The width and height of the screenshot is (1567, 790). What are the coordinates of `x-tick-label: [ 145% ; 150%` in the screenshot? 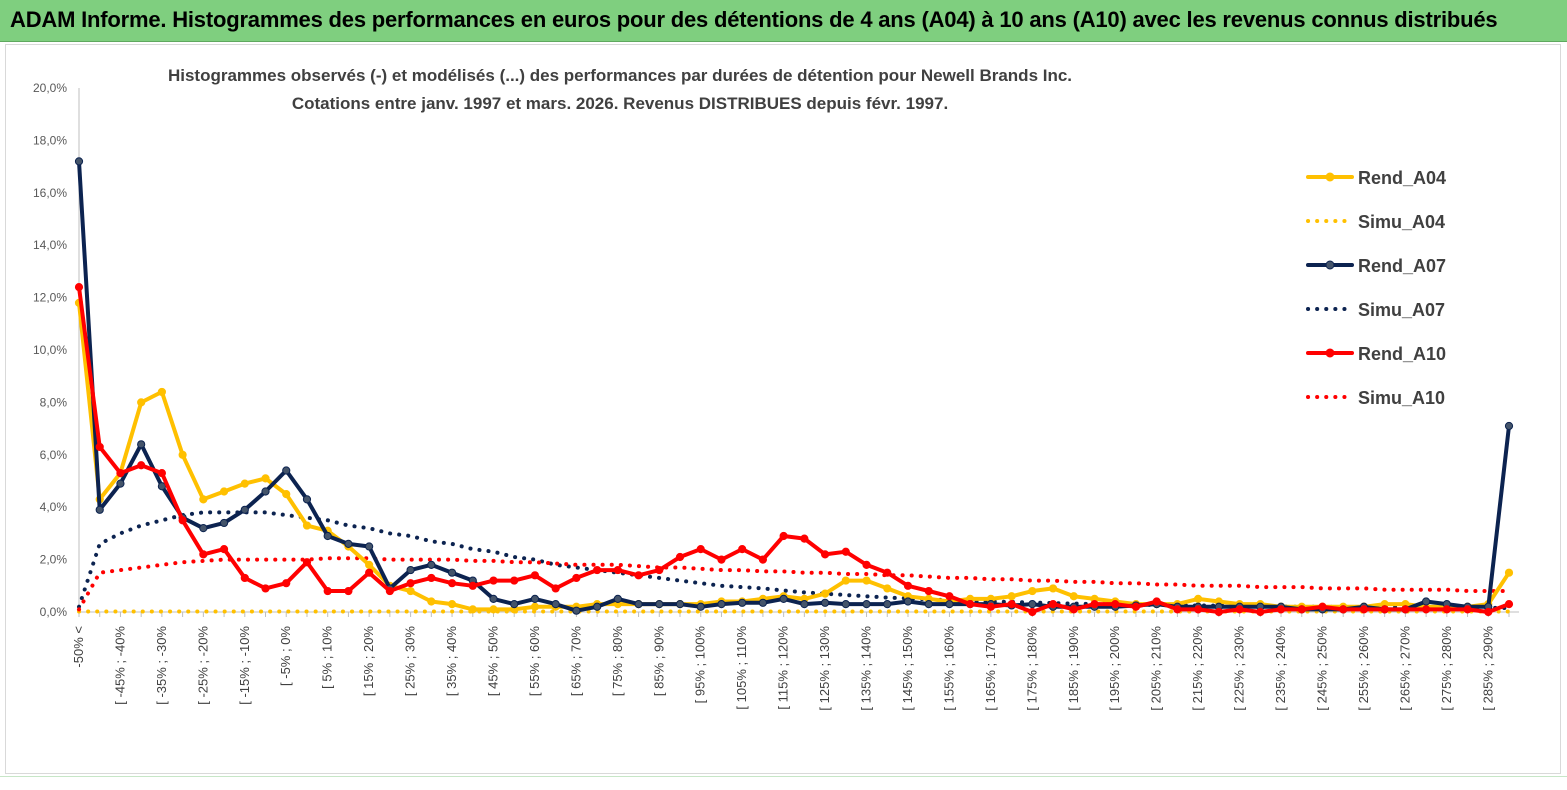 It's located at (907, 668).